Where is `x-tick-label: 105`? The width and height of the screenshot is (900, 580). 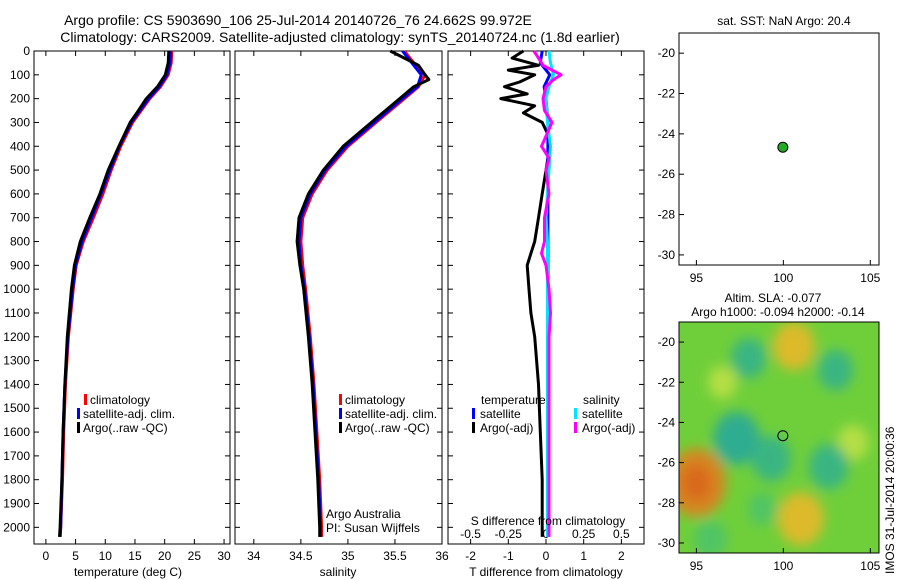 x-tick-label: 105 is located at coordinates (870, 566).